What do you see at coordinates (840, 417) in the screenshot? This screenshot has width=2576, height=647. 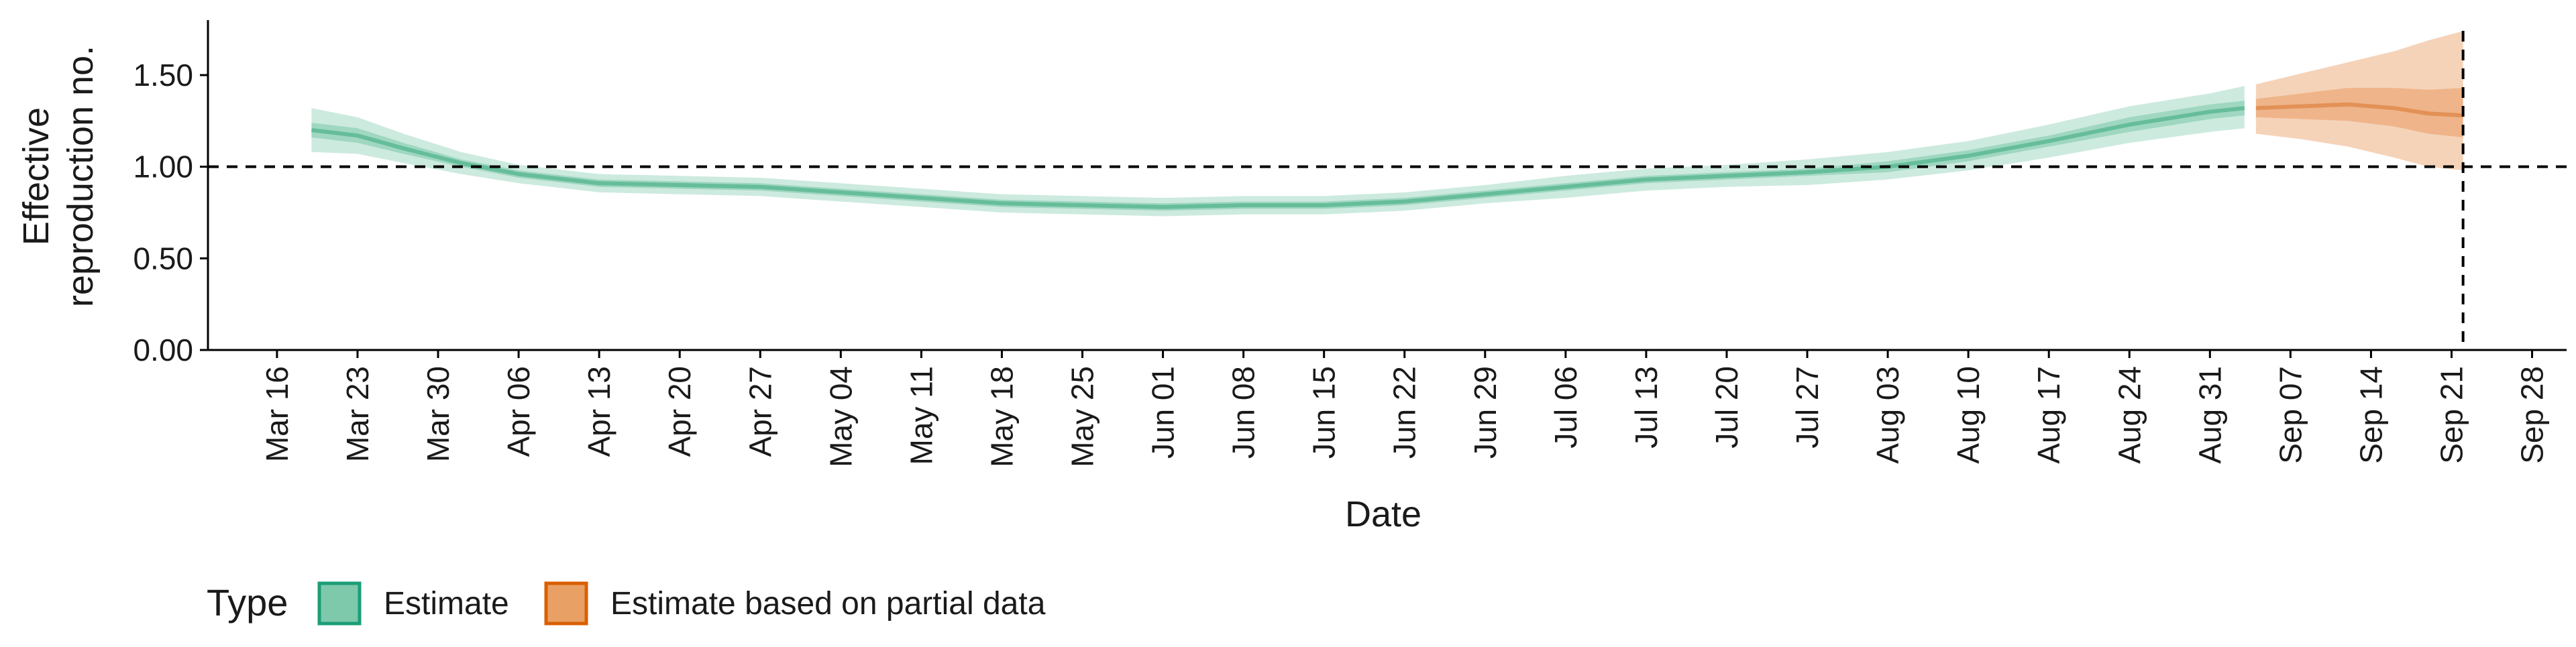 I see `x-tick-label: May 04` at bounding box center [840, 417].